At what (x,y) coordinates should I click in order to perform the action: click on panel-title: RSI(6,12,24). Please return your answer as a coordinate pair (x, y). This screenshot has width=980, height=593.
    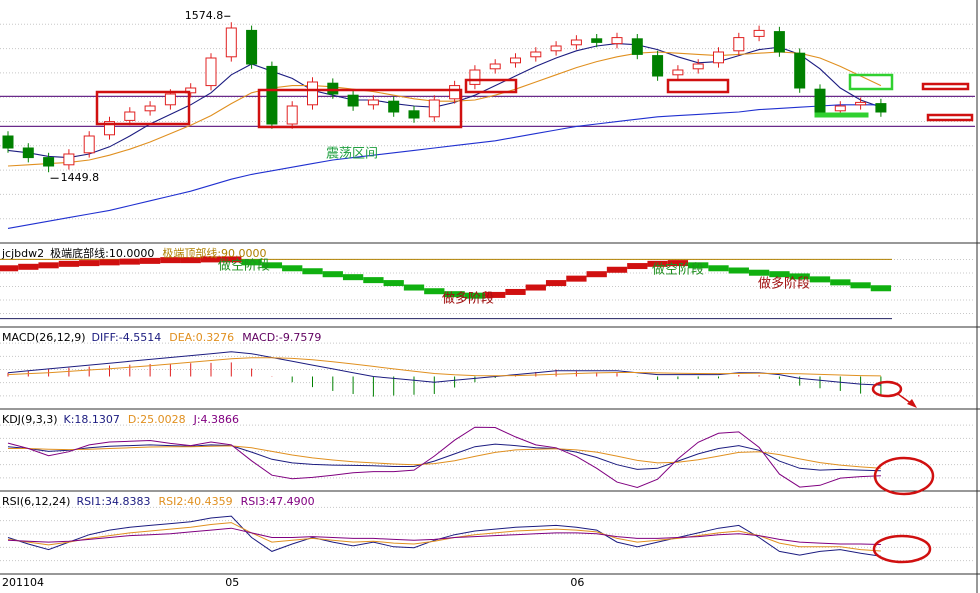
    Looking at the image, I should click on (36, 501).